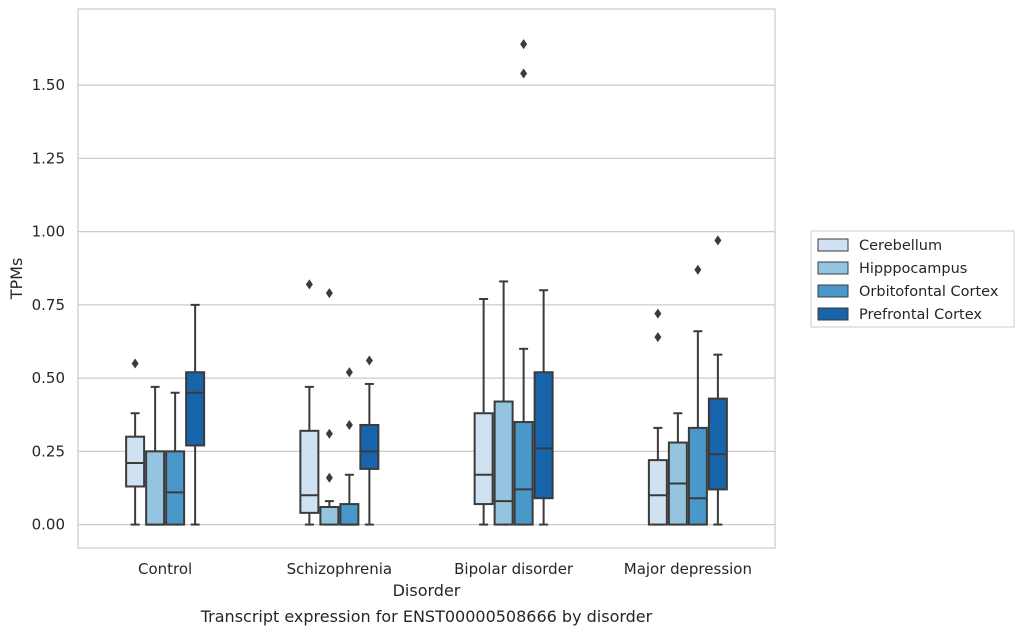 This screenshot has width=1023, height=634. I want to click on legend-label: Cerebellum, so click(900, 246).